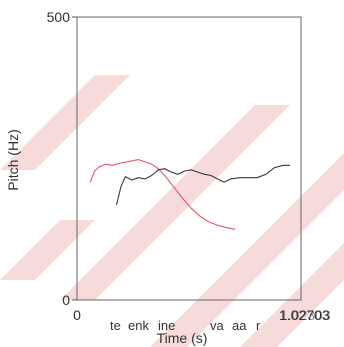 This screenshot has width=344, height=347. Describe the element at coordinates (185, 325) in the screenshot. I see `word-labels: te enk ine va aa r` at that location.